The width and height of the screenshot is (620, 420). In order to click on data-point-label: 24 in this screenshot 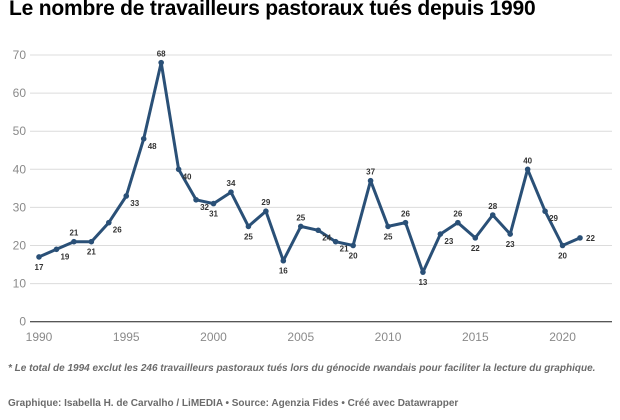, I will do `click(326, 237)`.